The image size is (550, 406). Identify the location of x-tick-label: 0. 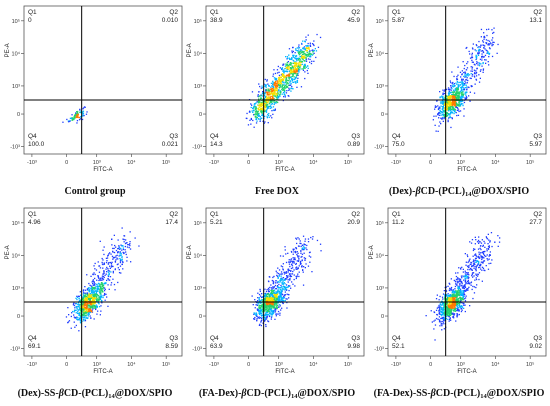
(430, 163).